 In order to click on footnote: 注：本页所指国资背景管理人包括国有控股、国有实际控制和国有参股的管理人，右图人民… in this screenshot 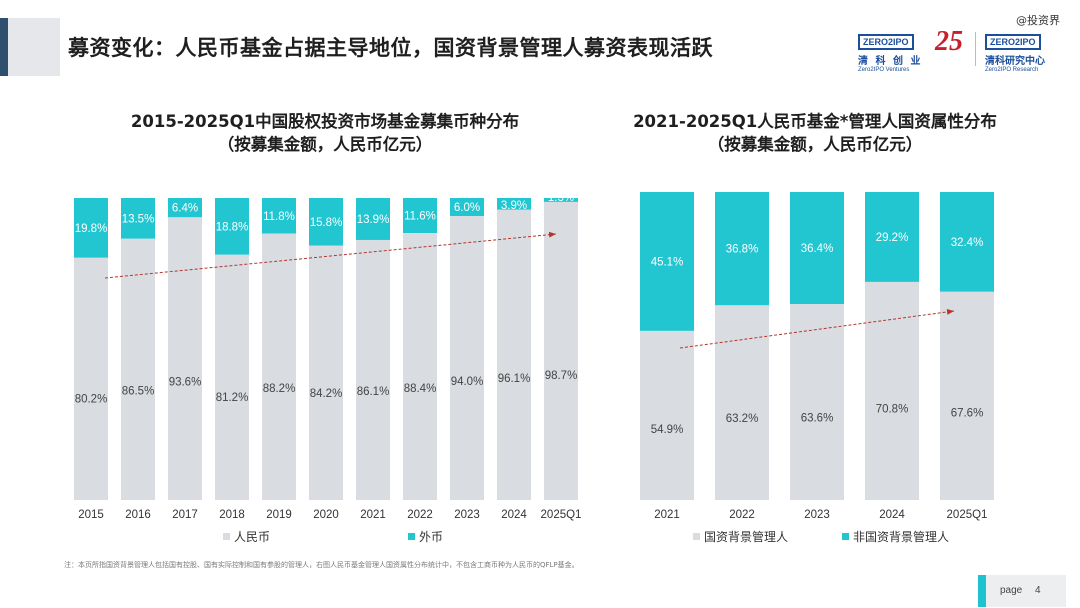, I will do `click(321, 565)`.